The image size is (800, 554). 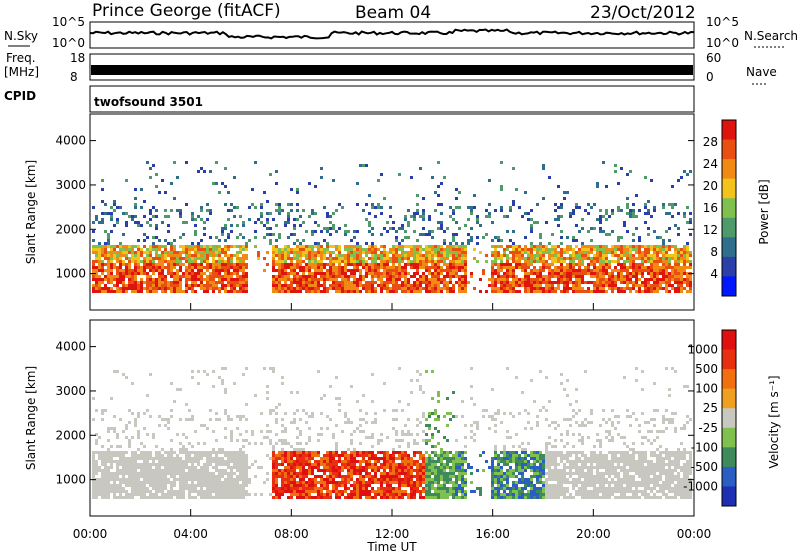 I want to click on colorbar-segment, so click(x=729, y=149).